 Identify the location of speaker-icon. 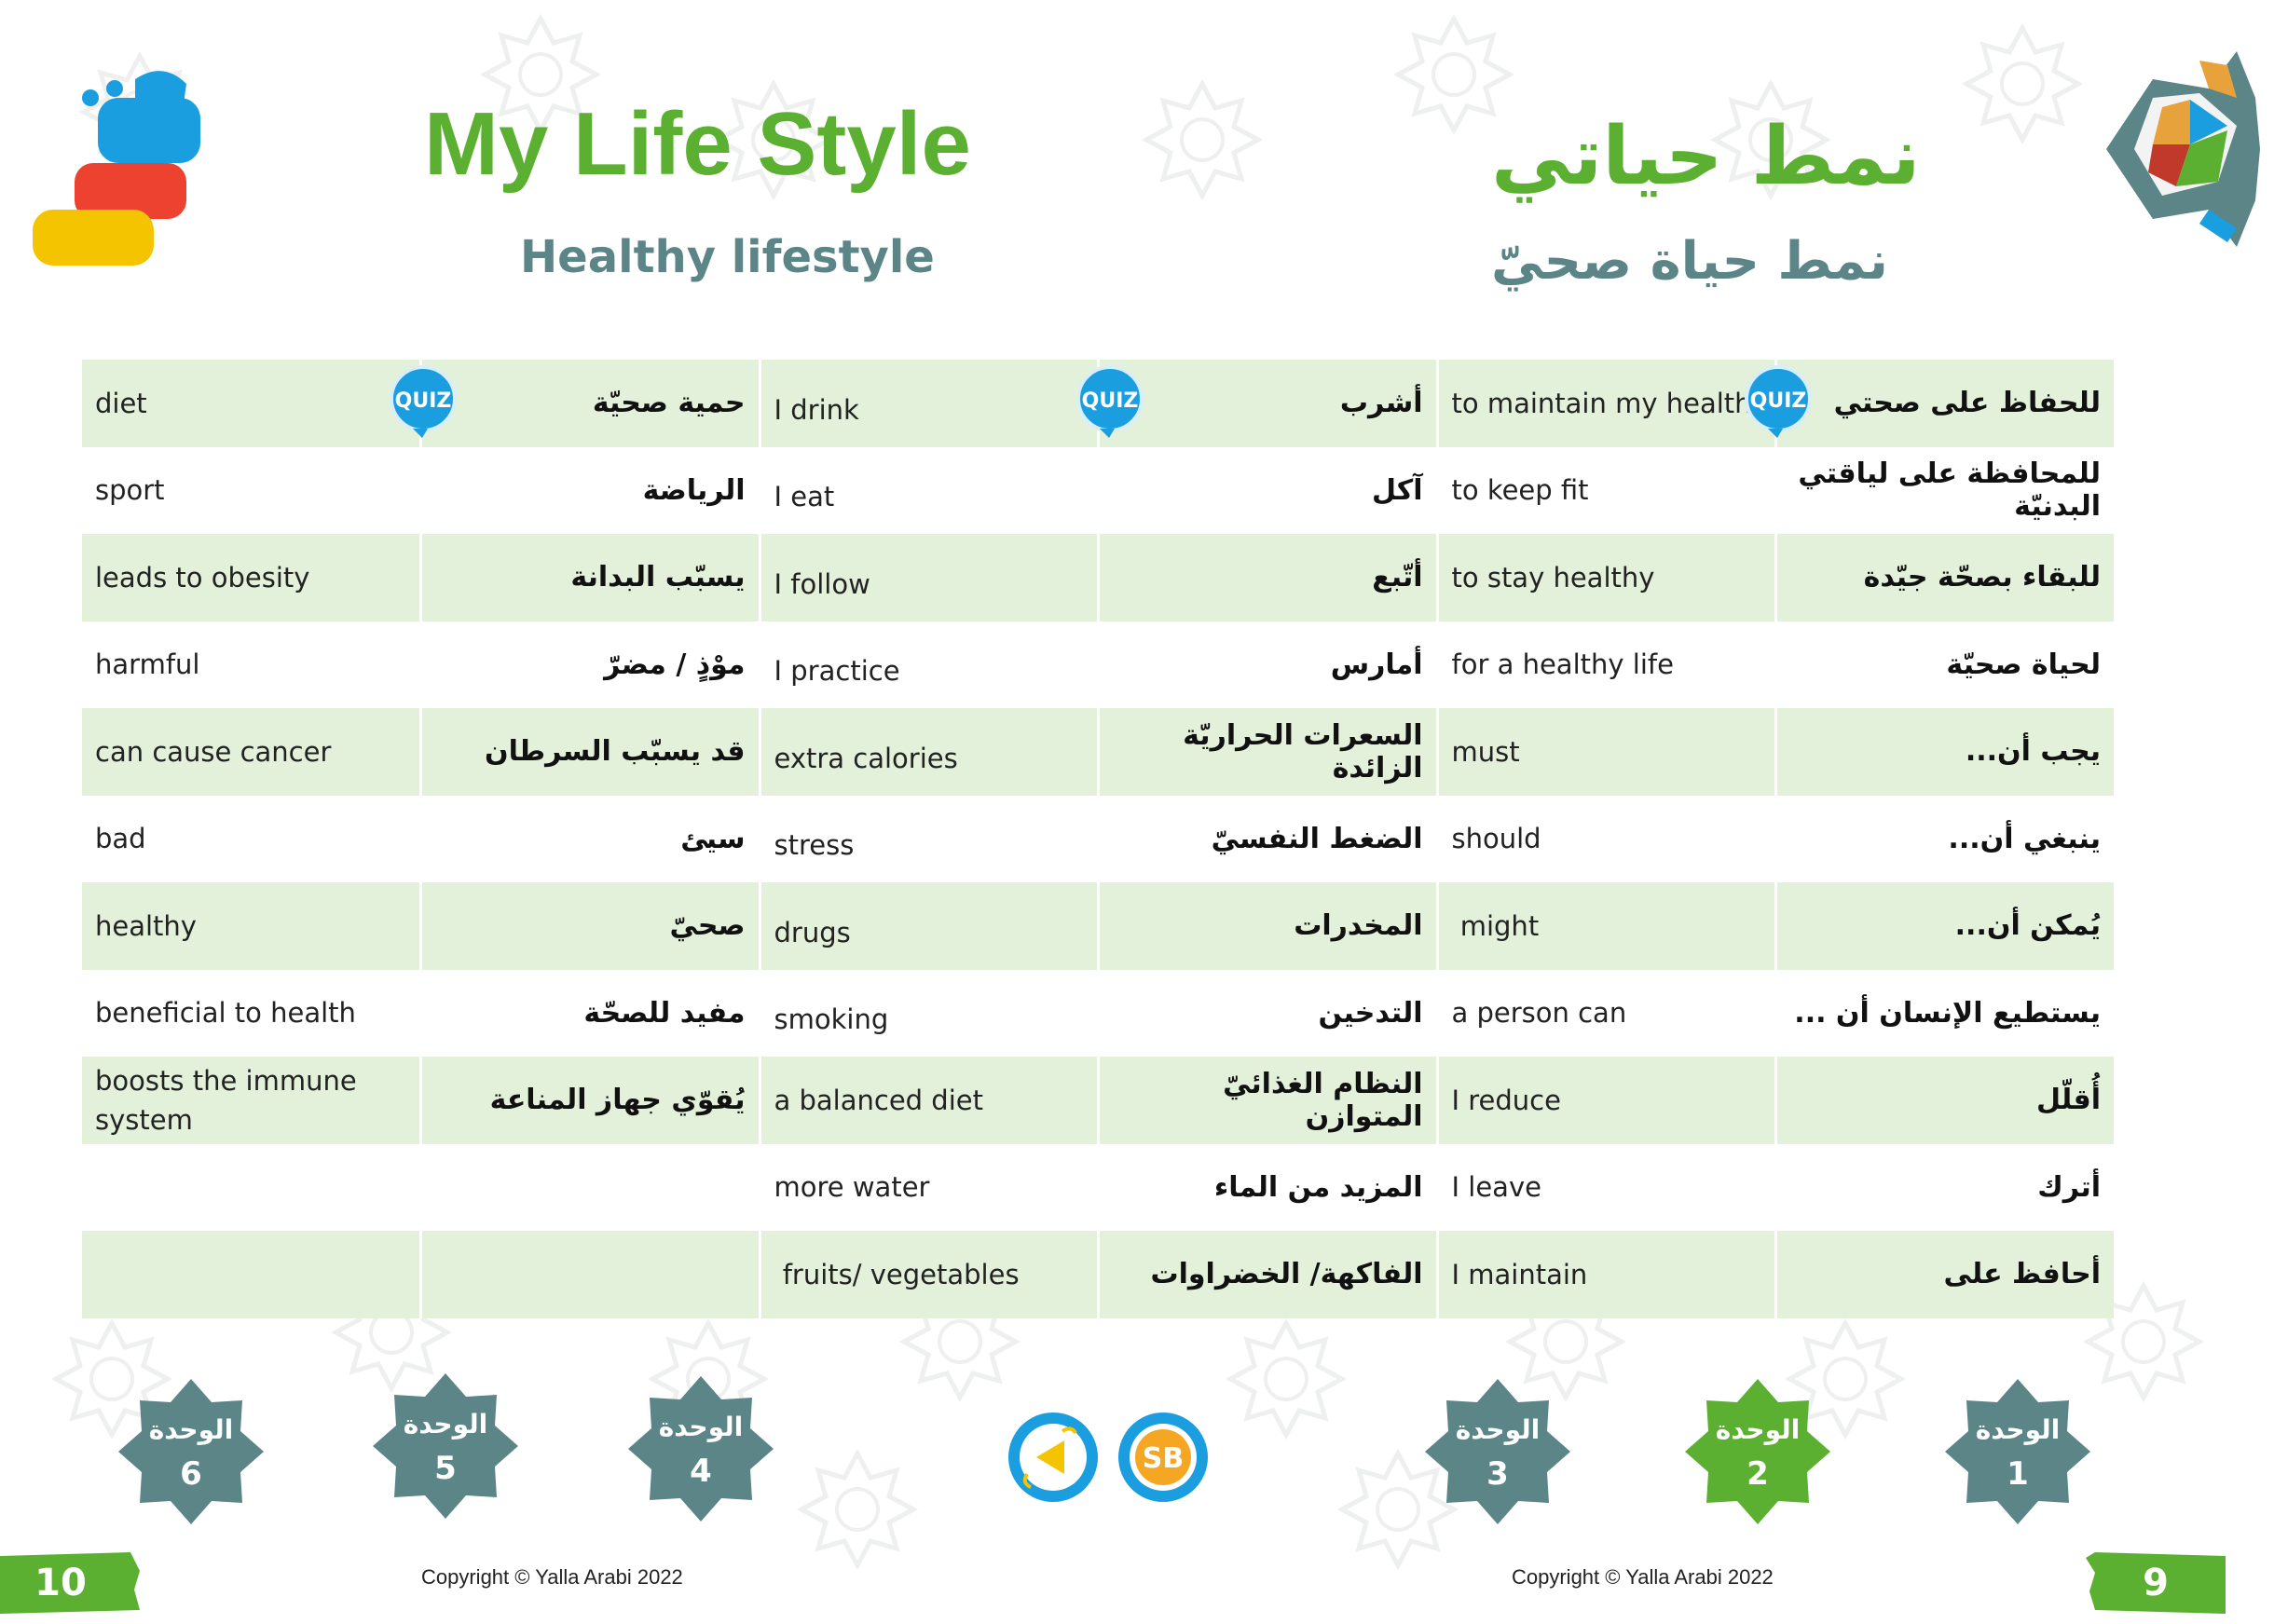
(1053, 1457).